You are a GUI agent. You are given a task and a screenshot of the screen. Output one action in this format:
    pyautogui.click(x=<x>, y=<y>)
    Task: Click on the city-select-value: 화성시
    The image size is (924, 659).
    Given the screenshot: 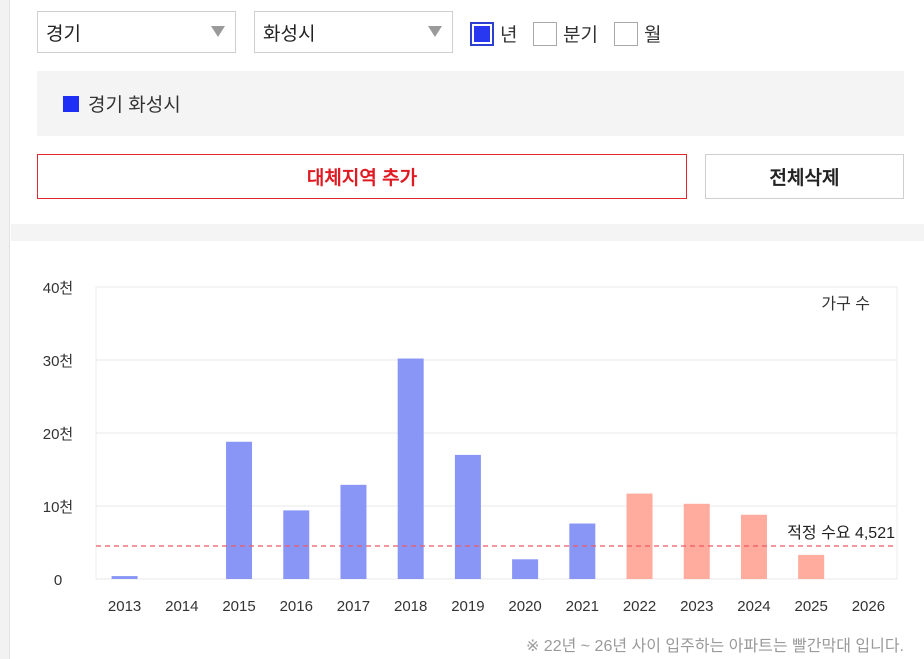 What is the action you would take?
    pyautogui.click(x=289, y=34)
    